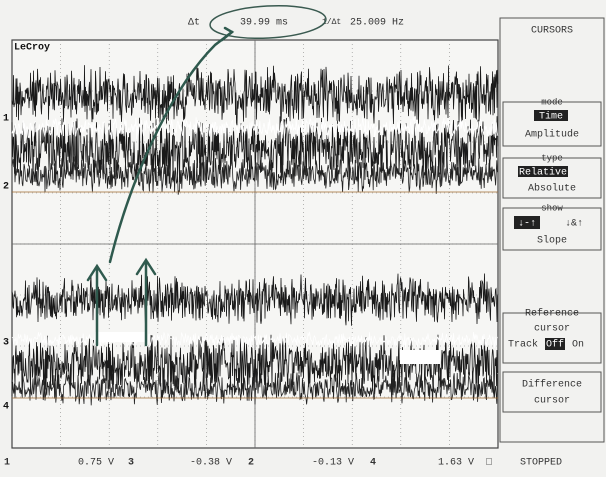 Image resolution: width=606 pixels, height=477 pixels. Describe the element at coordinates (333, 463) in the screenshot. I see `channel-value: -0.13 V` at that location.